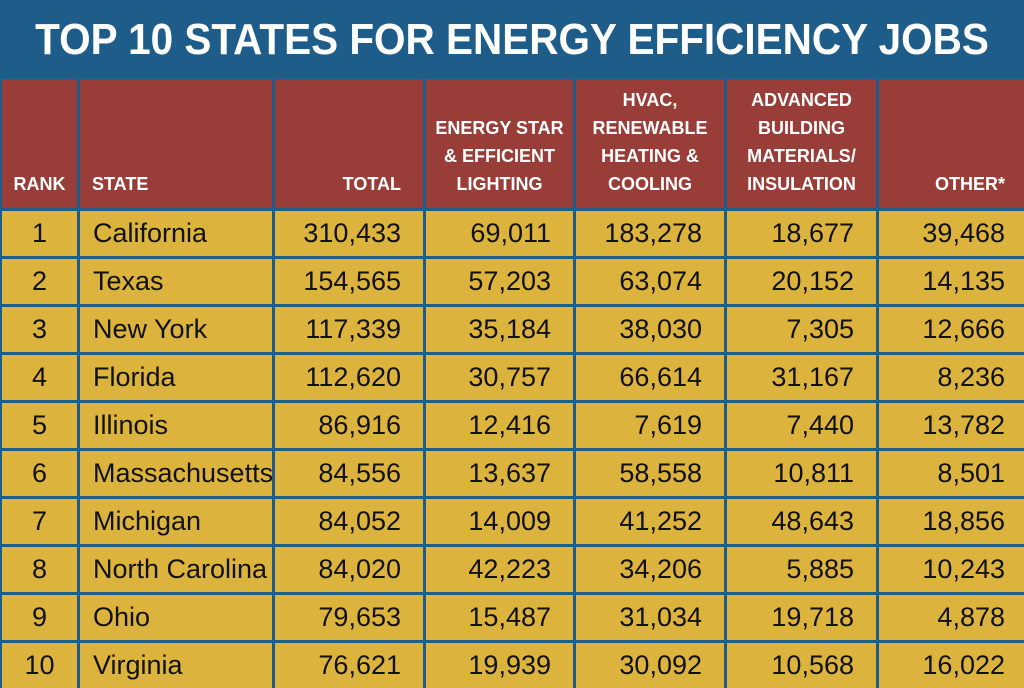 The width and height of the screenshot is (1024, 688). What do you see at coordinates (650, 473) in the screenshot?
I see `hvac-cell: 58,558` at bounding box center [650, 473].